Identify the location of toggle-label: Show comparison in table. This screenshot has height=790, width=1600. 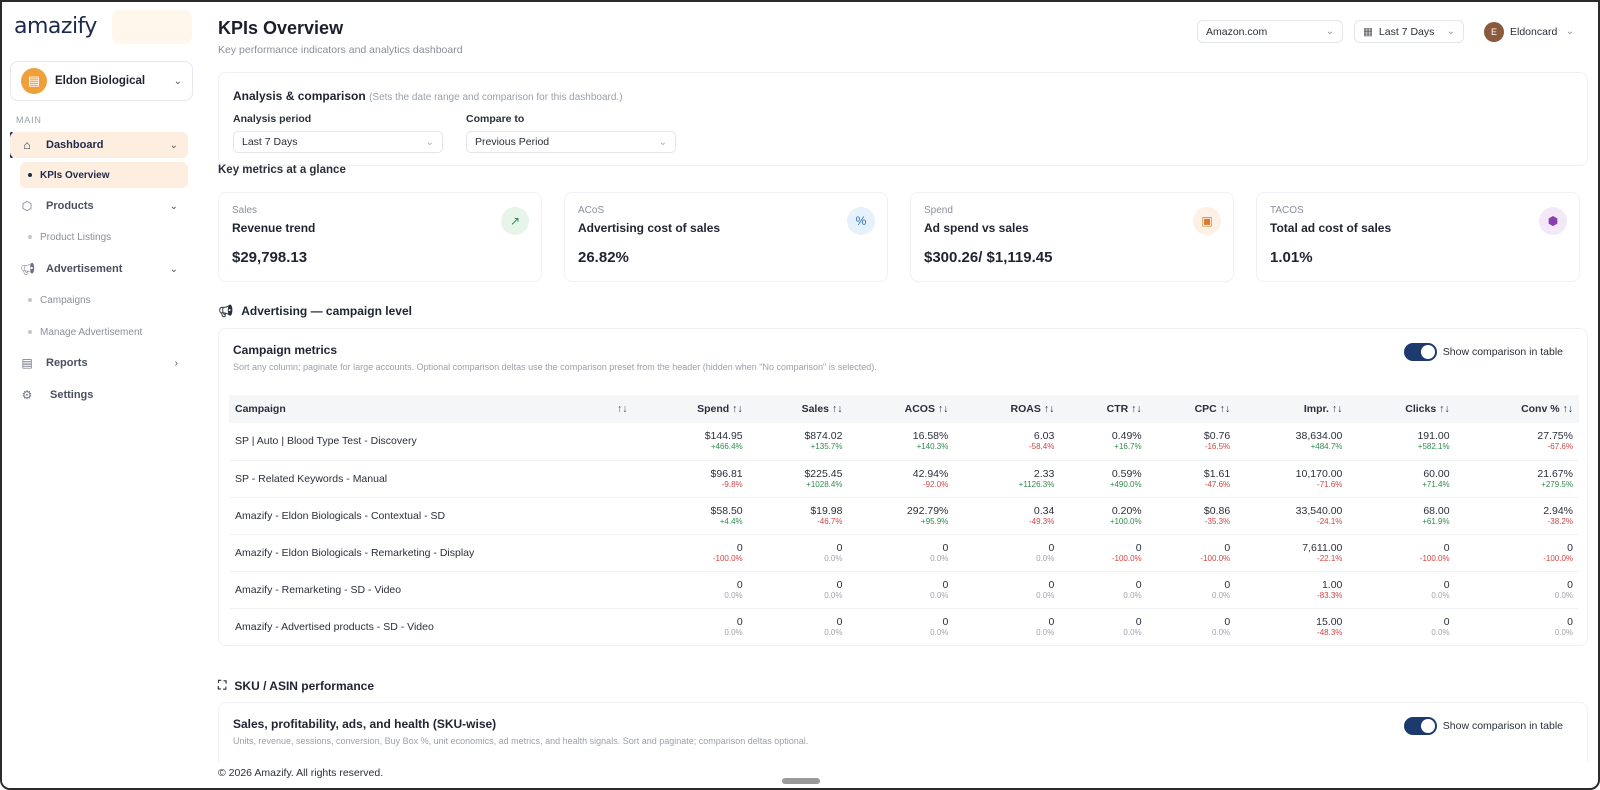
(1502, 352).